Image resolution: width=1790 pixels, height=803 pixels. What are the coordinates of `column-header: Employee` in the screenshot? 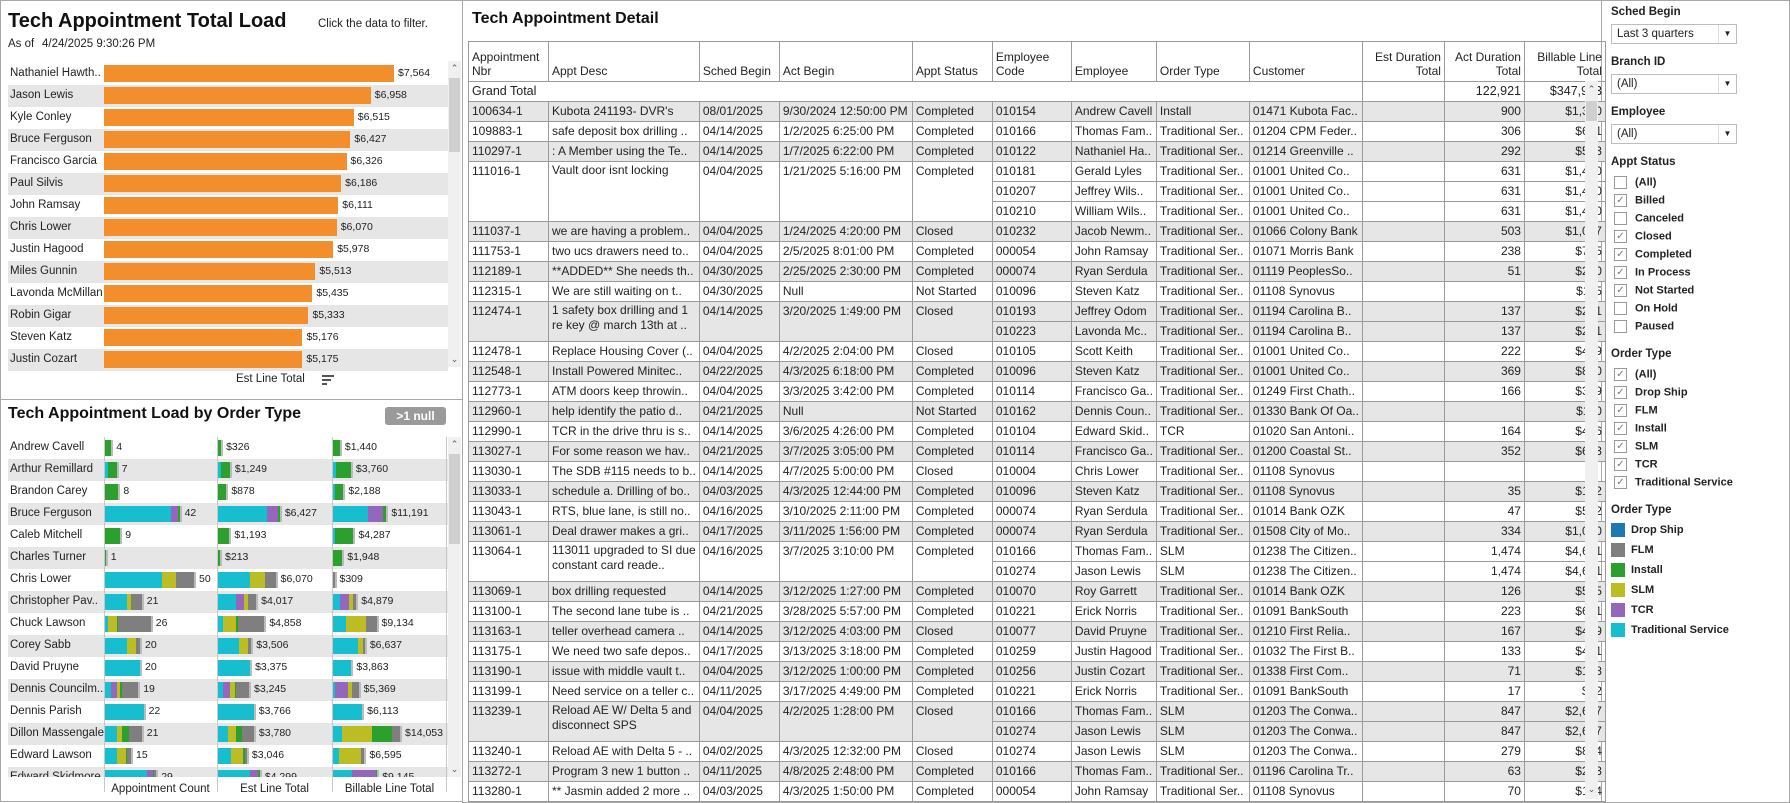 It's located at (1113, 61).